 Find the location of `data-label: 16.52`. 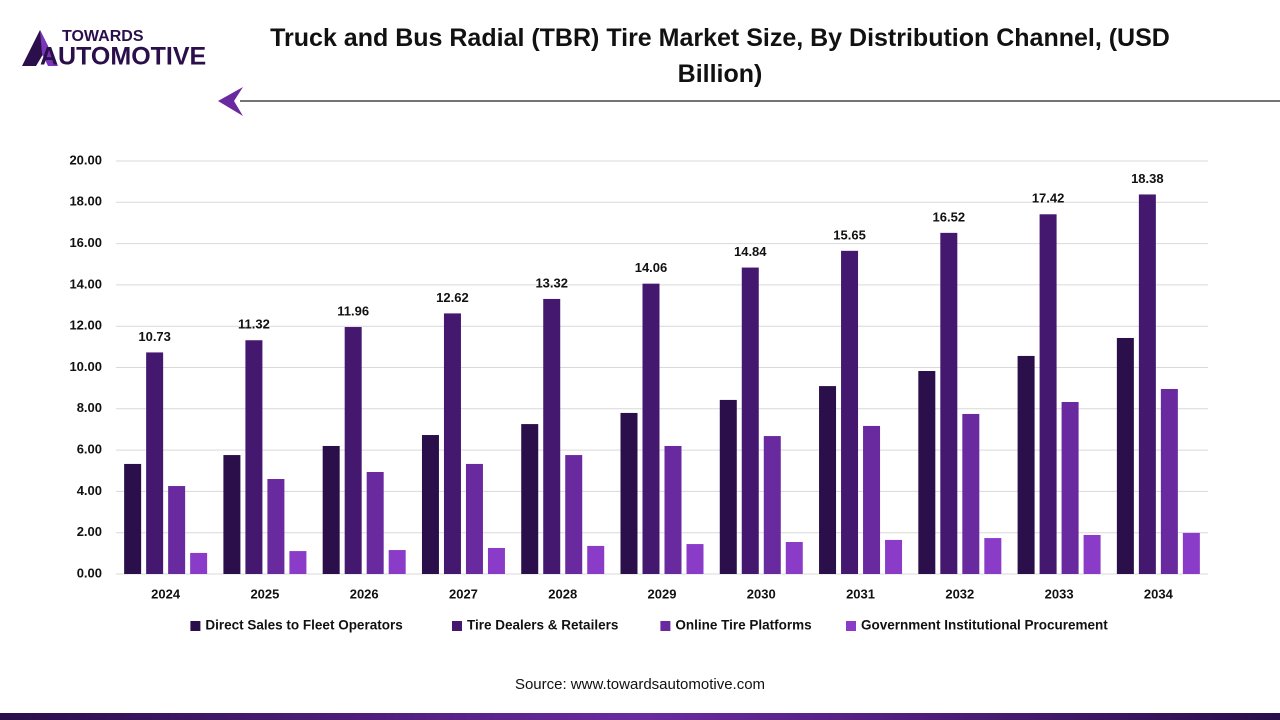

data-label: 16.52 is located at coordinates (949, 216).